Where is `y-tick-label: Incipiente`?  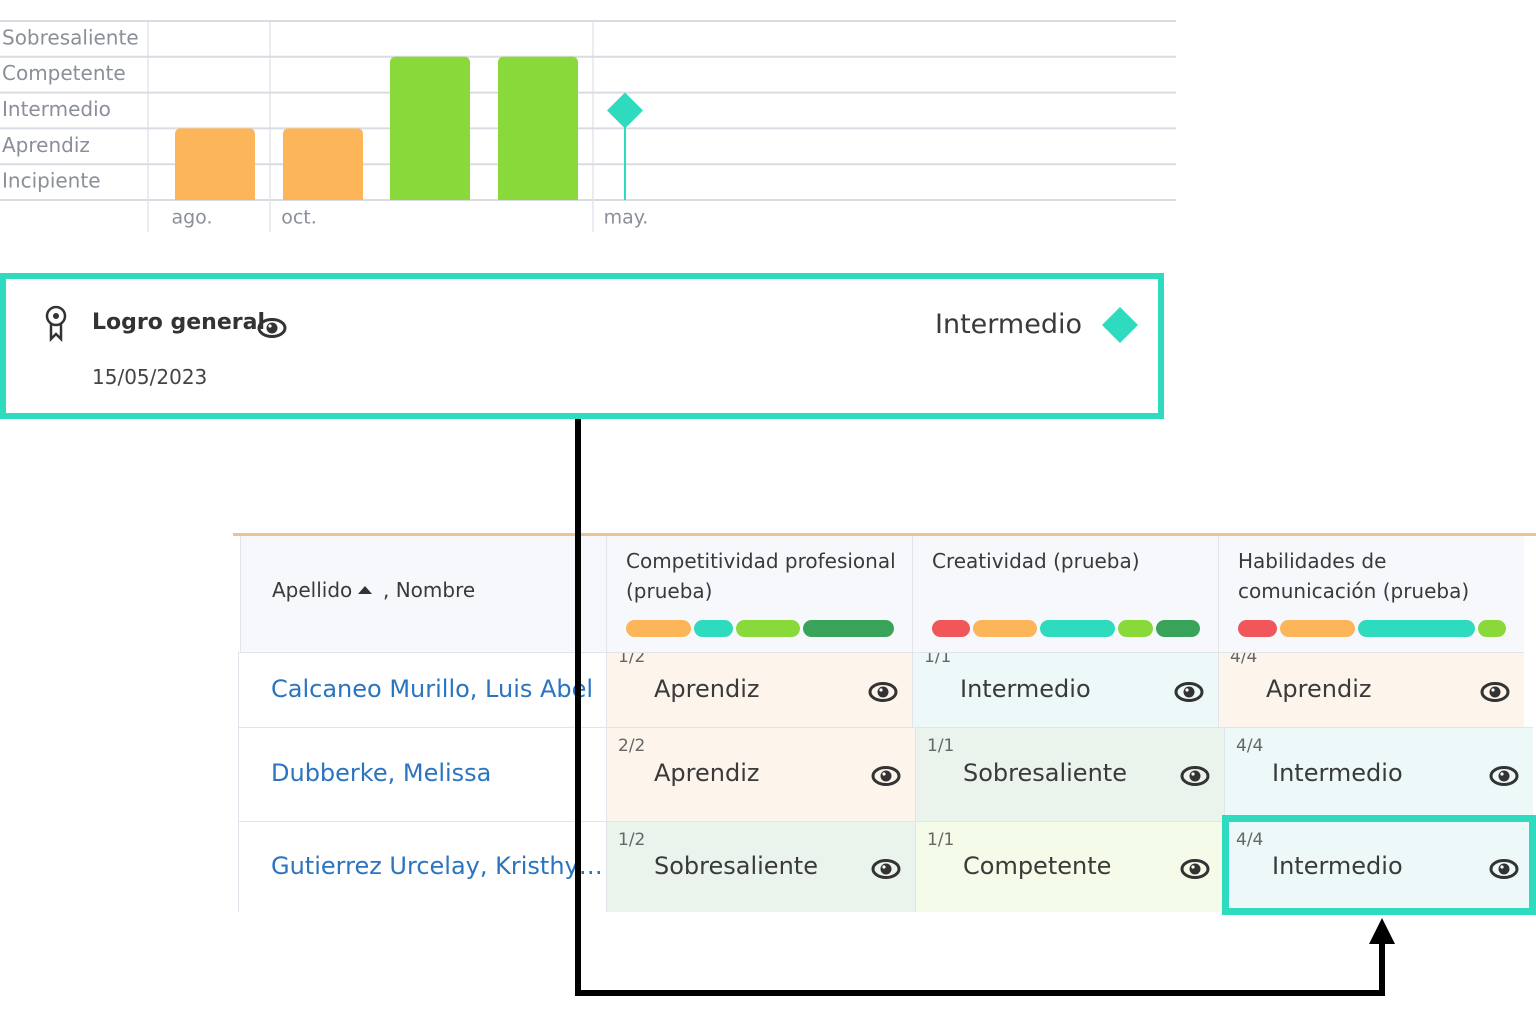 y-tick-label: Incipiente is located at coordinates (51, 181).